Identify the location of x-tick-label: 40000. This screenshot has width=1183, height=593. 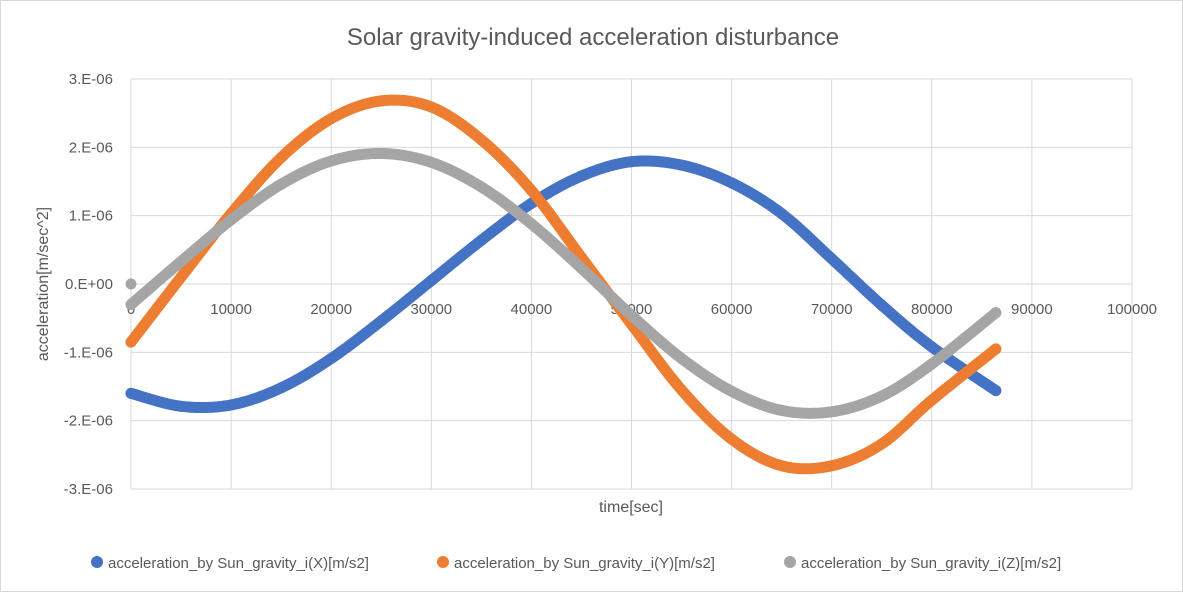
(532, 309).